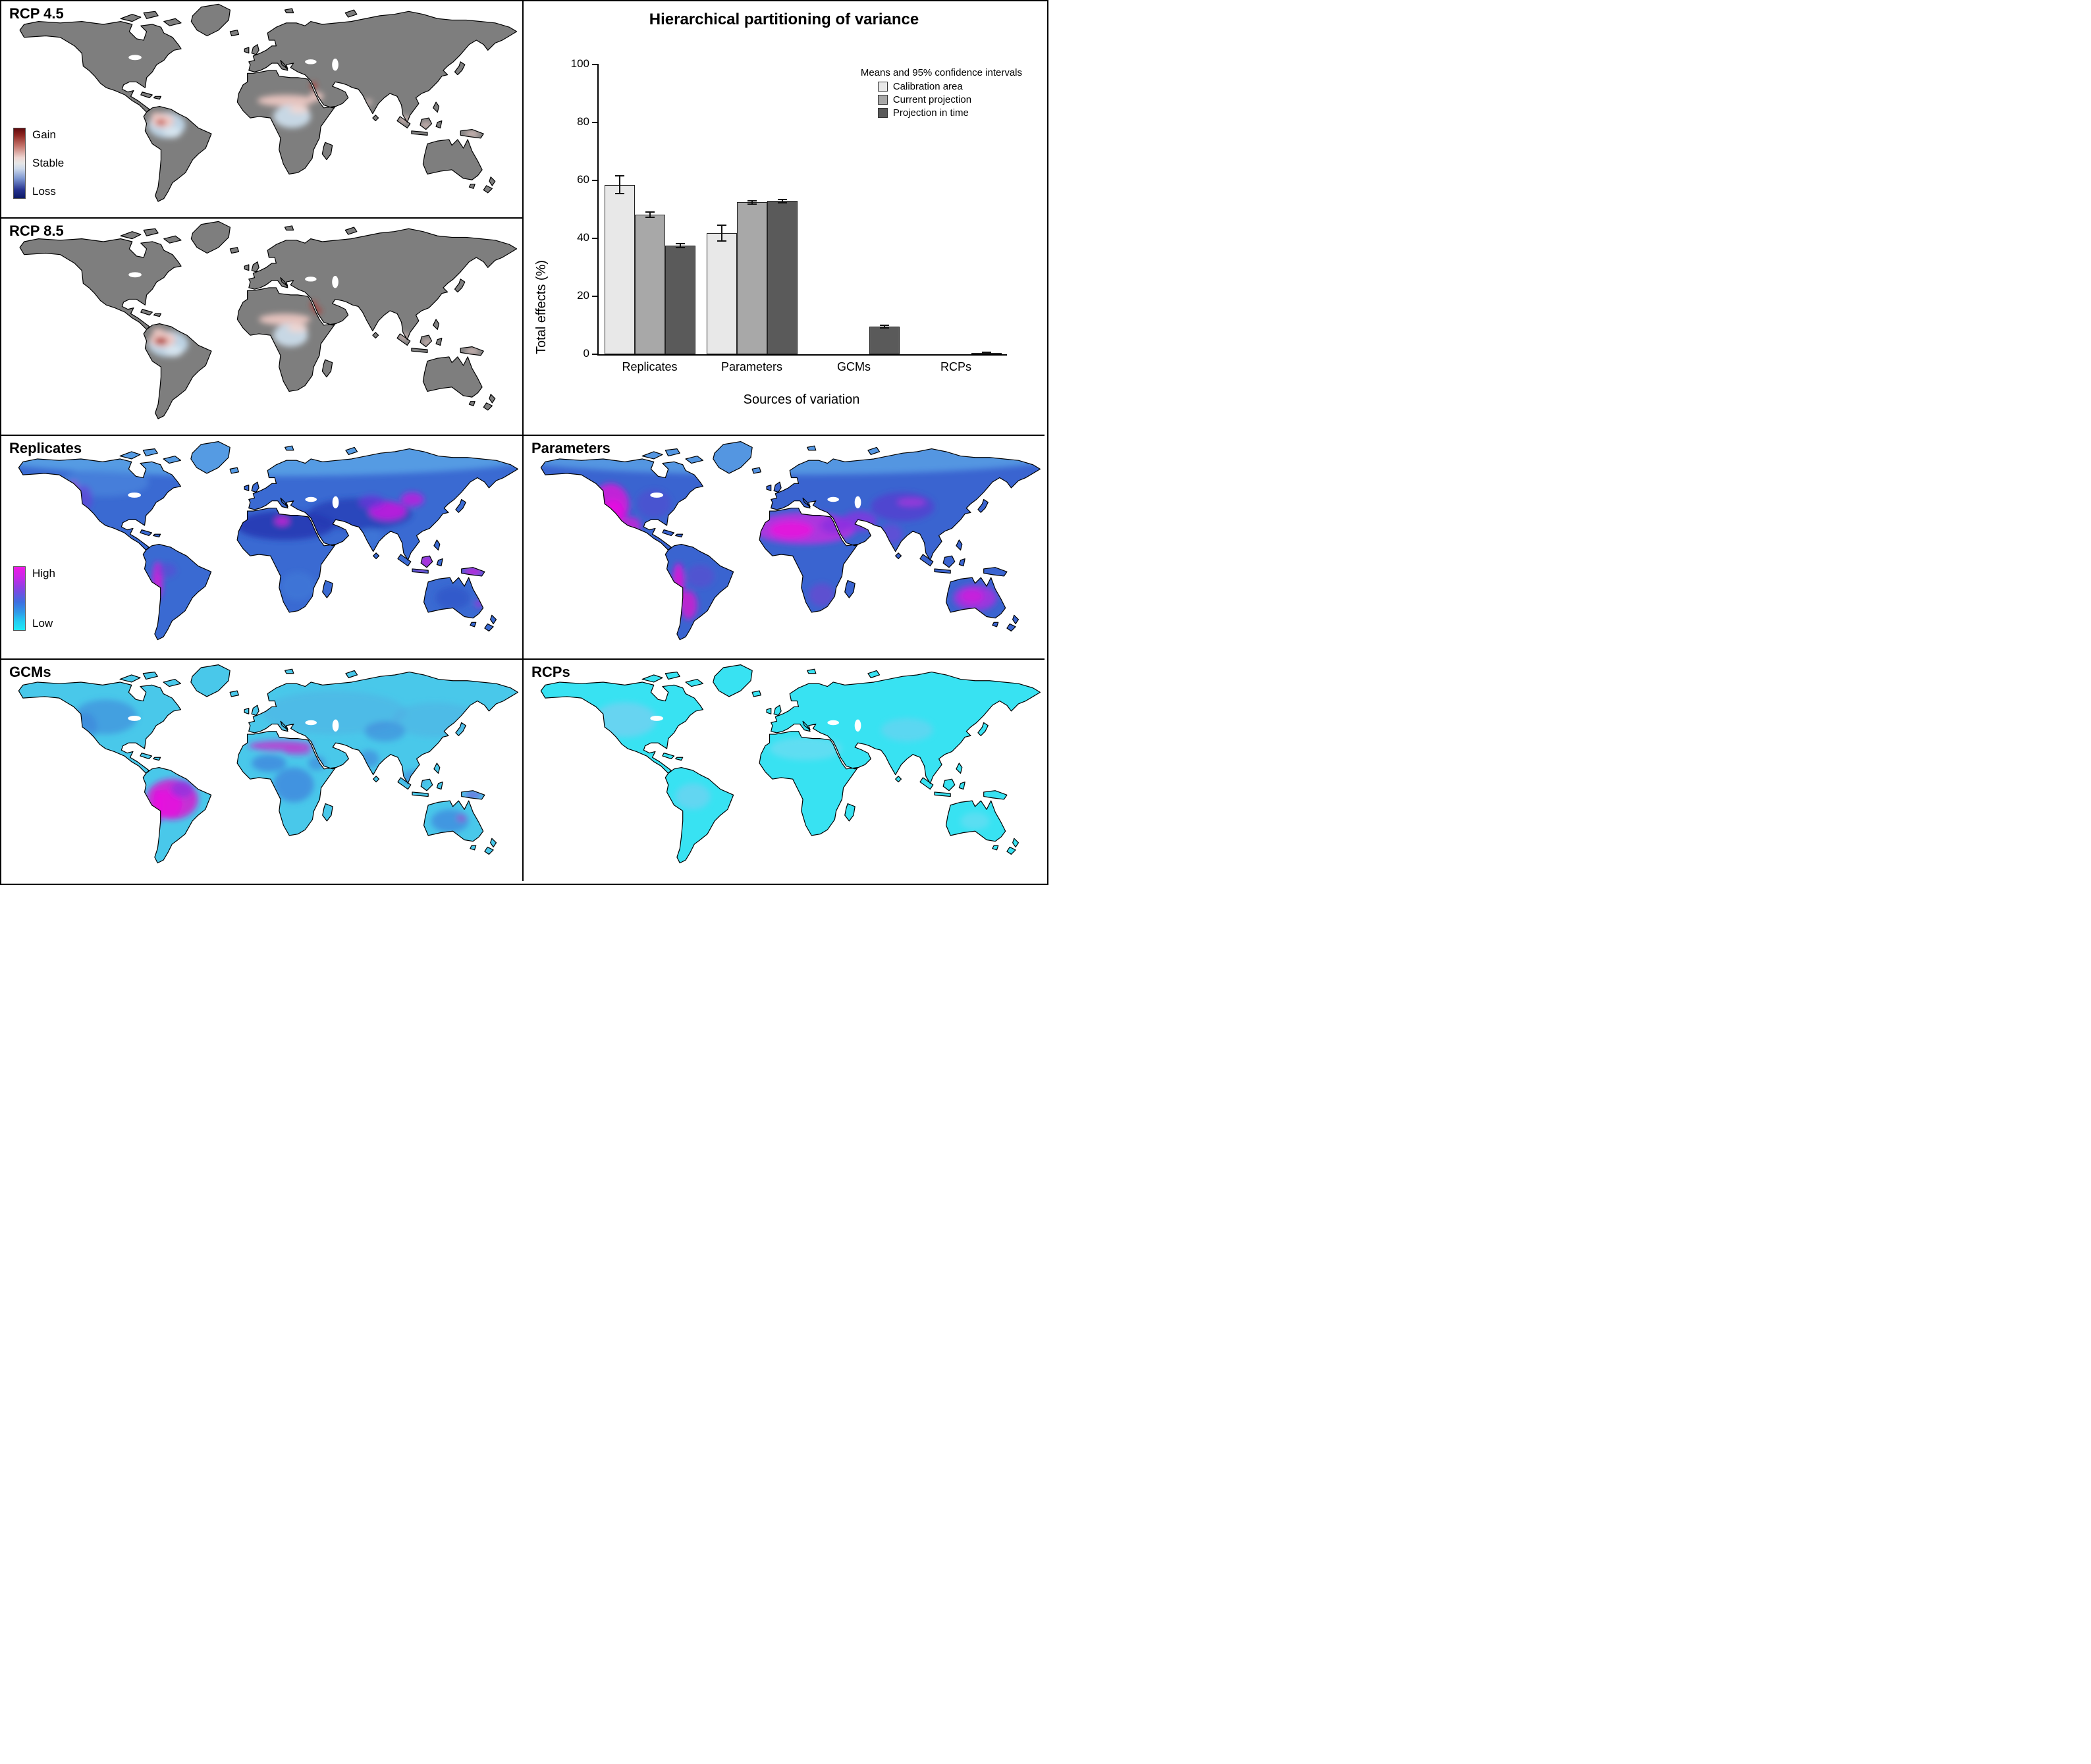  Describe the element at coordinates (583, 295) in the screenshot. I see `y-axis-tick-label: 20` at that location.